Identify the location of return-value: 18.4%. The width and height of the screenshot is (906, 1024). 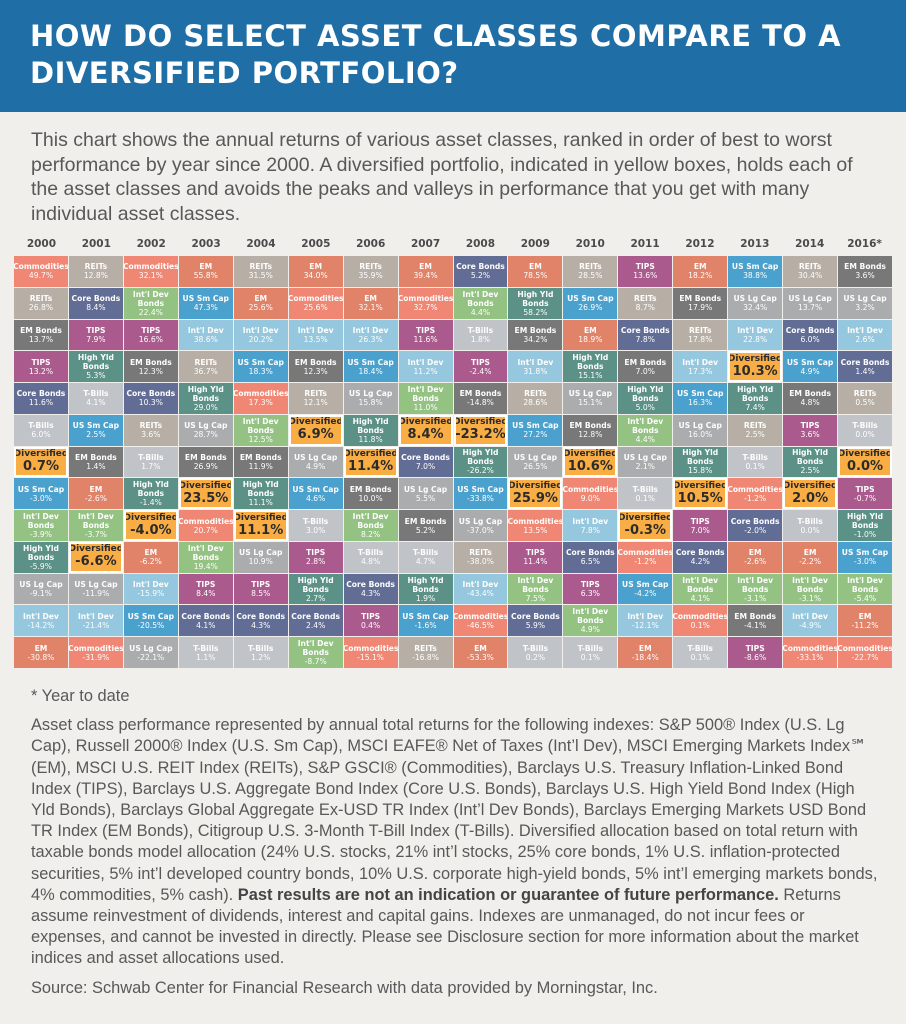
(370, 371).